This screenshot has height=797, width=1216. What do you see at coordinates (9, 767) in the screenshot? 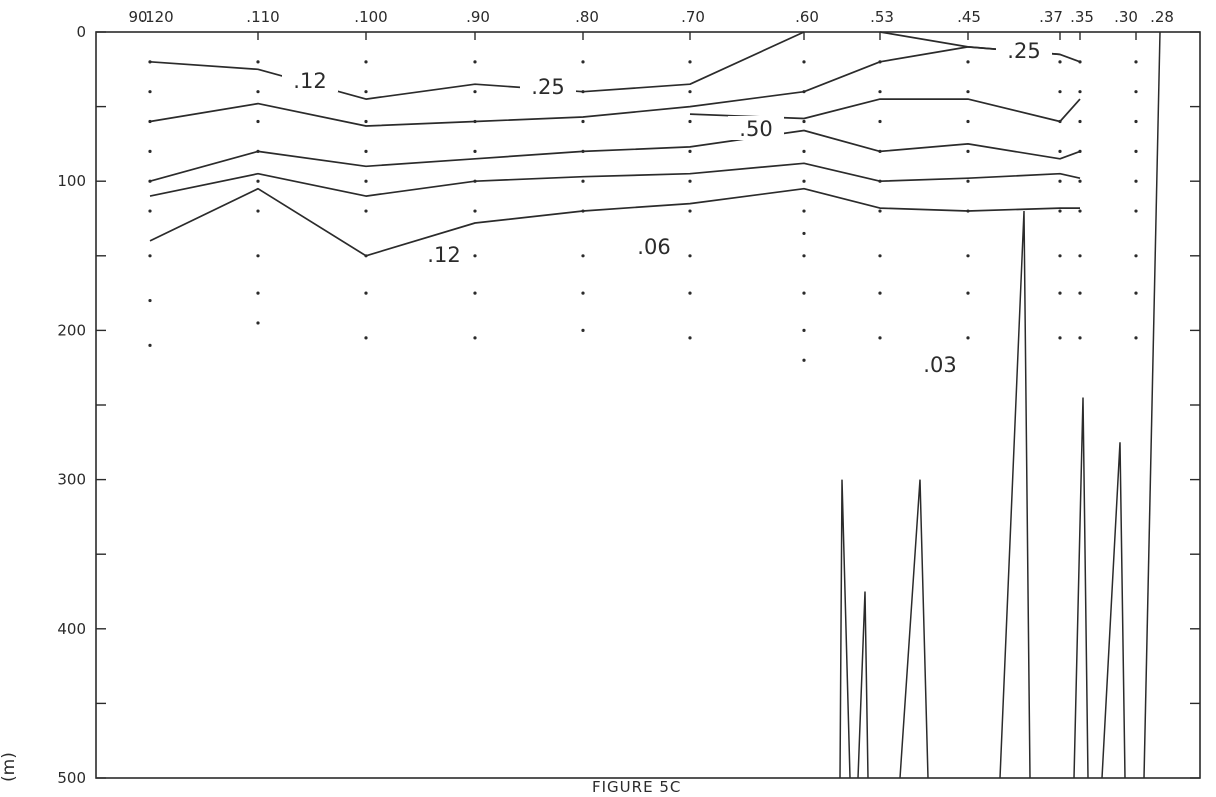
I see `y-axis-unit: (m)` at bounding box center [9, 767].